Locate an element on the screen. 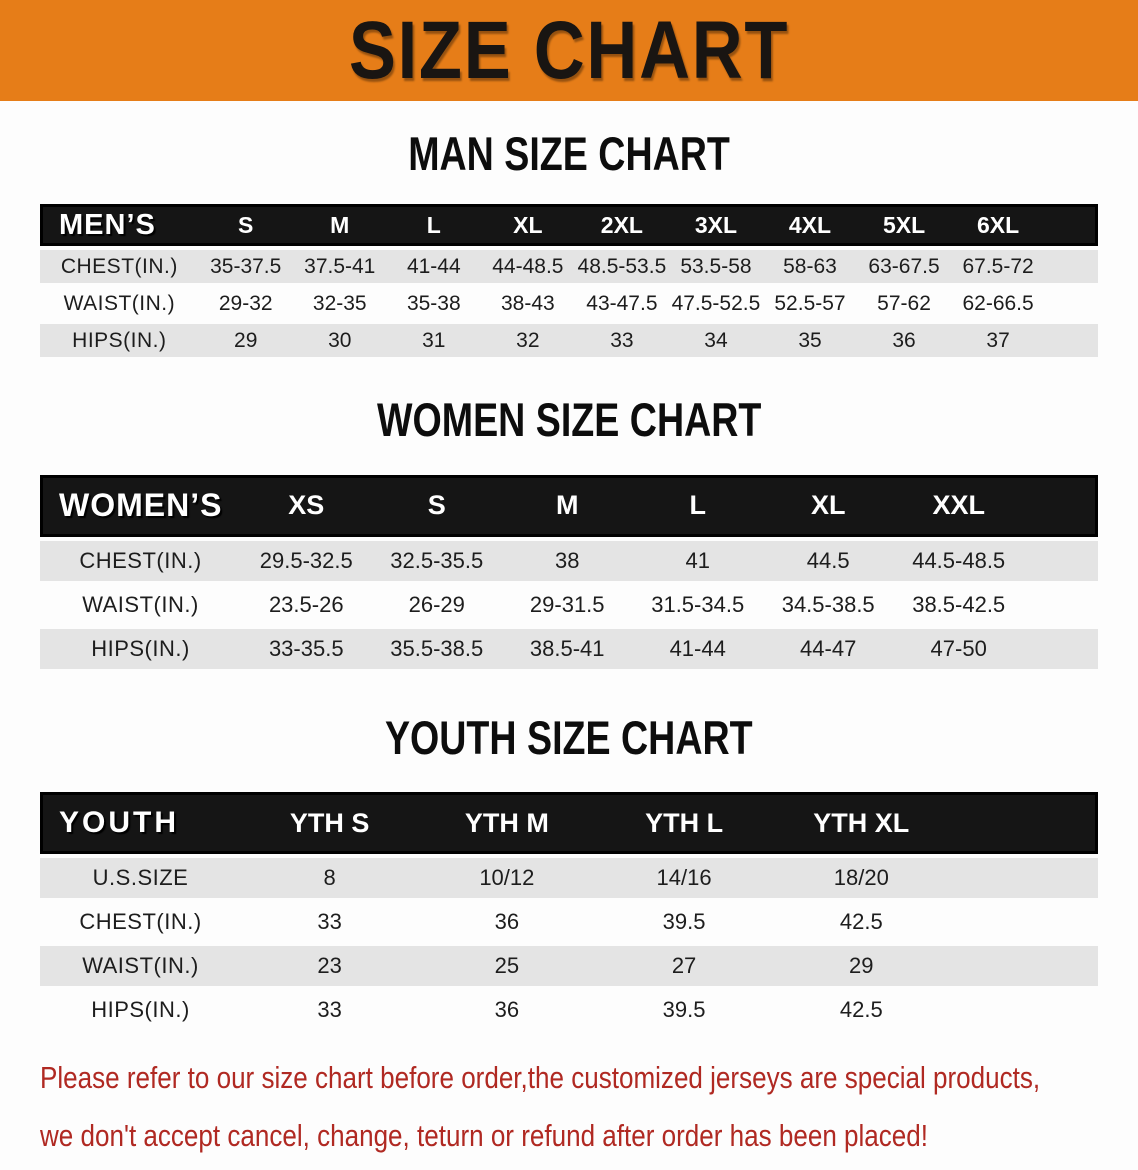  size-value-hips-in-m: 30 is located at coordinates (339, 341).